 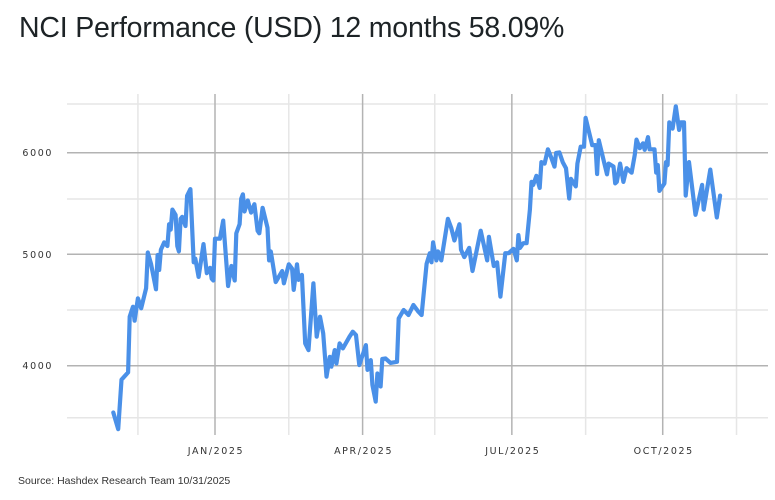 I want to click on x-tick-label: JAN/2025, so click(x=215, y=451).